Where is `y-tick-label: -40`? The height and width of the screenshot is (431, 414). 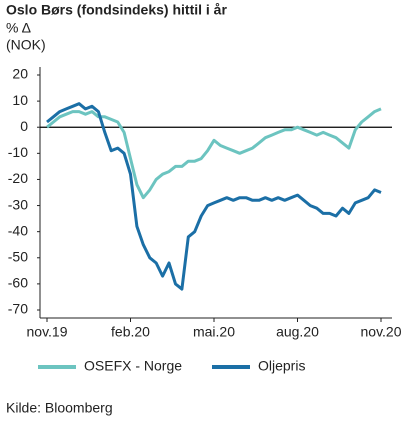
y-tick-label: -40 is located at coordinates (18, 230).